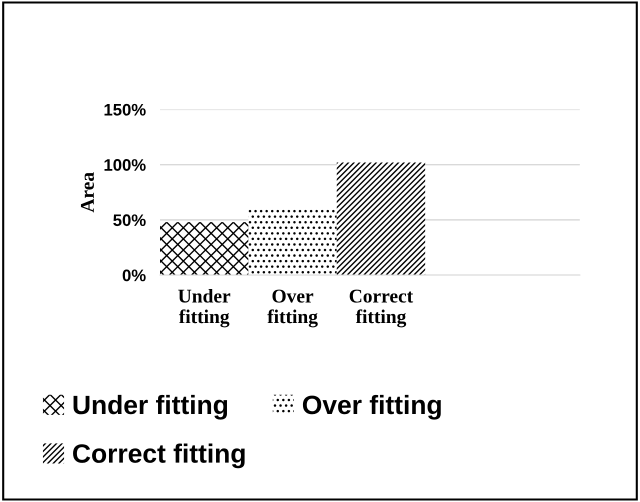 This screenshot has width=640, height=502. Describe the element at coordinates (382, 309) in the screenshot. I see `x-tick-label: Correct fitting` at that location.